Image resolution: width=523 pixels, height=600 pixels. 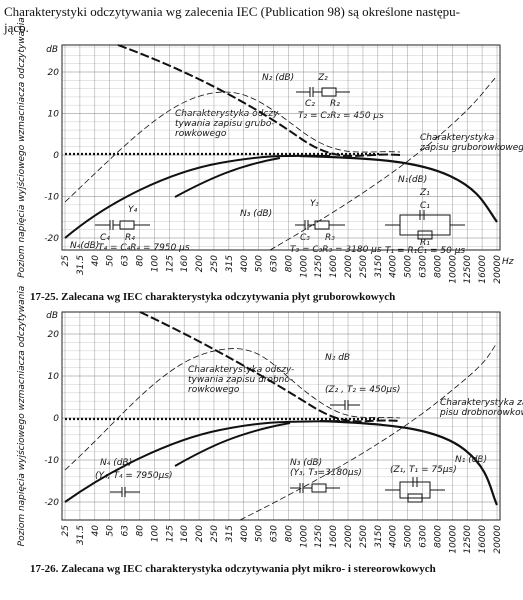 I want to click on x-tick-label: 125, so click(x=170, y=533).